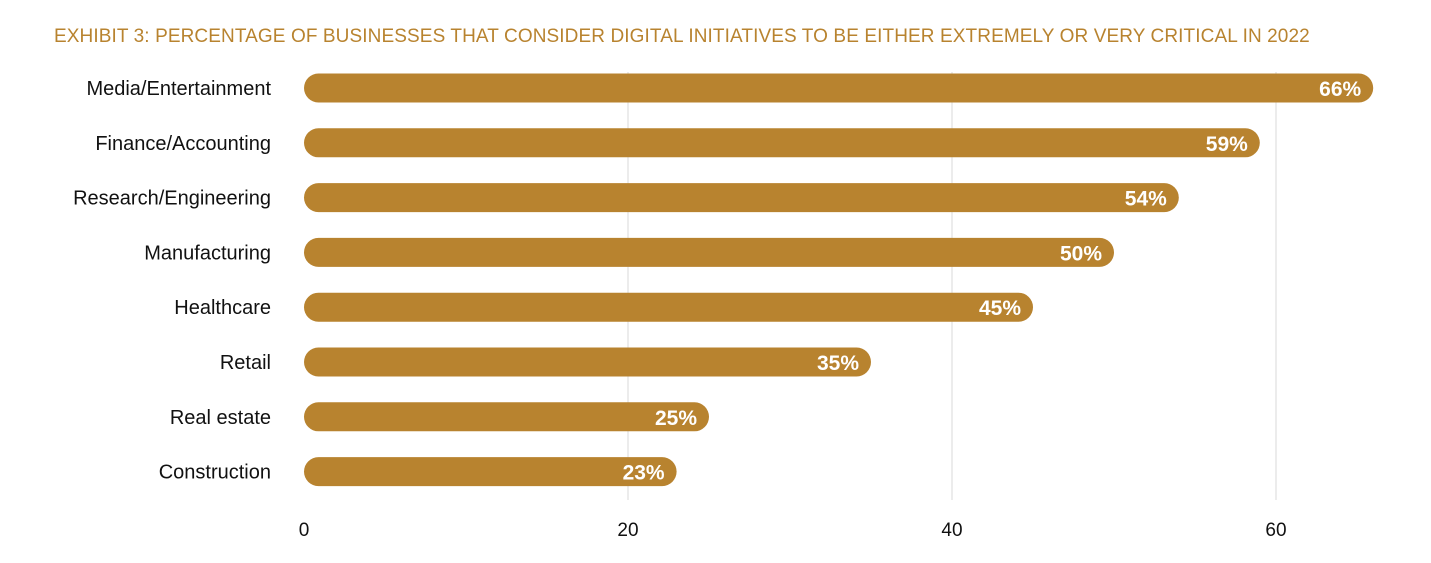 The image size is (1431, 563). What do you see at coordinates (676, 418) in the screenshot?
I see `data-label: 25%` at bounding box center [676, 418].